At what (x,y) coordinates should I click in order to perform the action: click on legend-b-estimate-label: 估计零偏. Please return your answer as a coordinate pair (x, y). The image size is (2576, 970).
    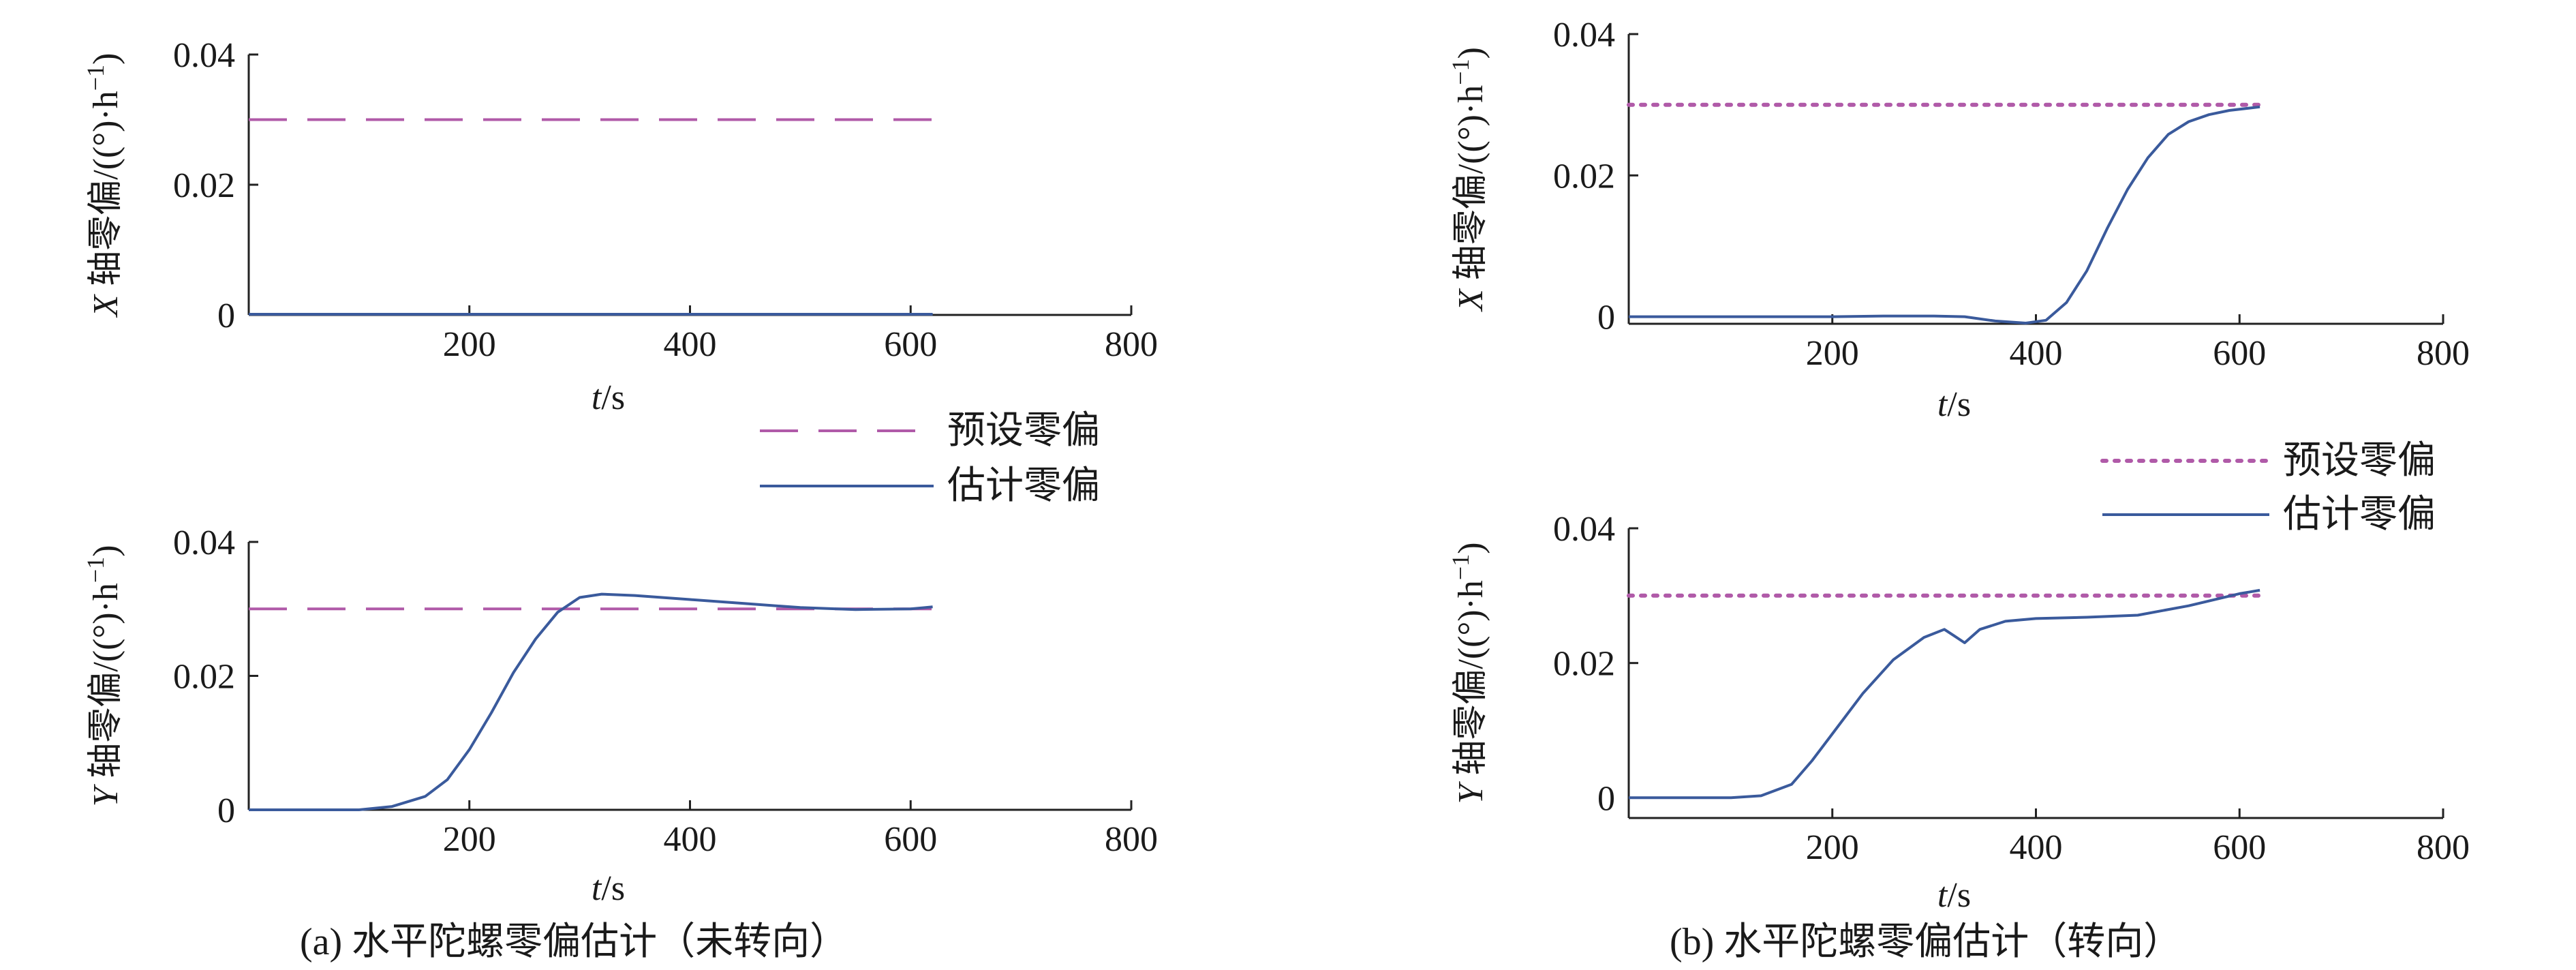
    Looking at the image, I should click on (2359, 515).